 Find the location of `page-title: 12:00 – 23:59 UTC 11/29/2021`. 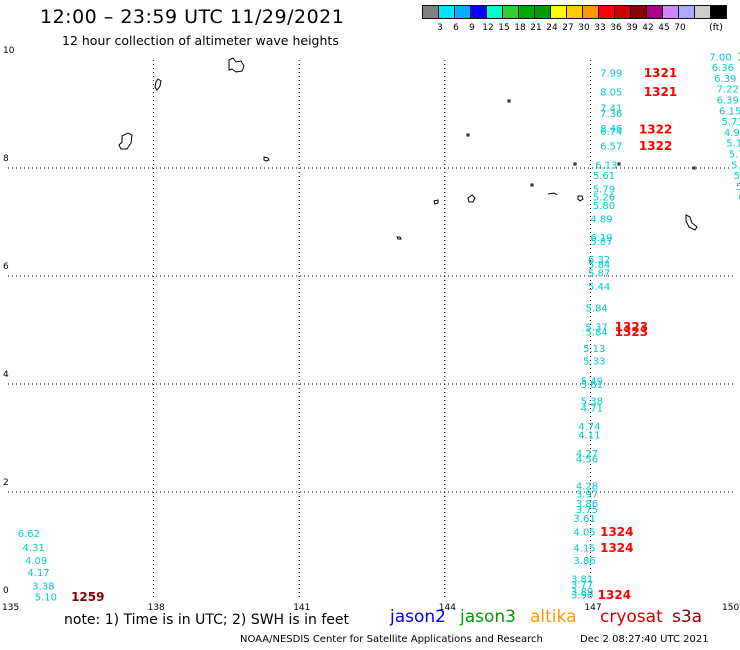

page-title: 12:00 – 23:59 UTC 11/29/2021 is located at coordinates (192, 17).